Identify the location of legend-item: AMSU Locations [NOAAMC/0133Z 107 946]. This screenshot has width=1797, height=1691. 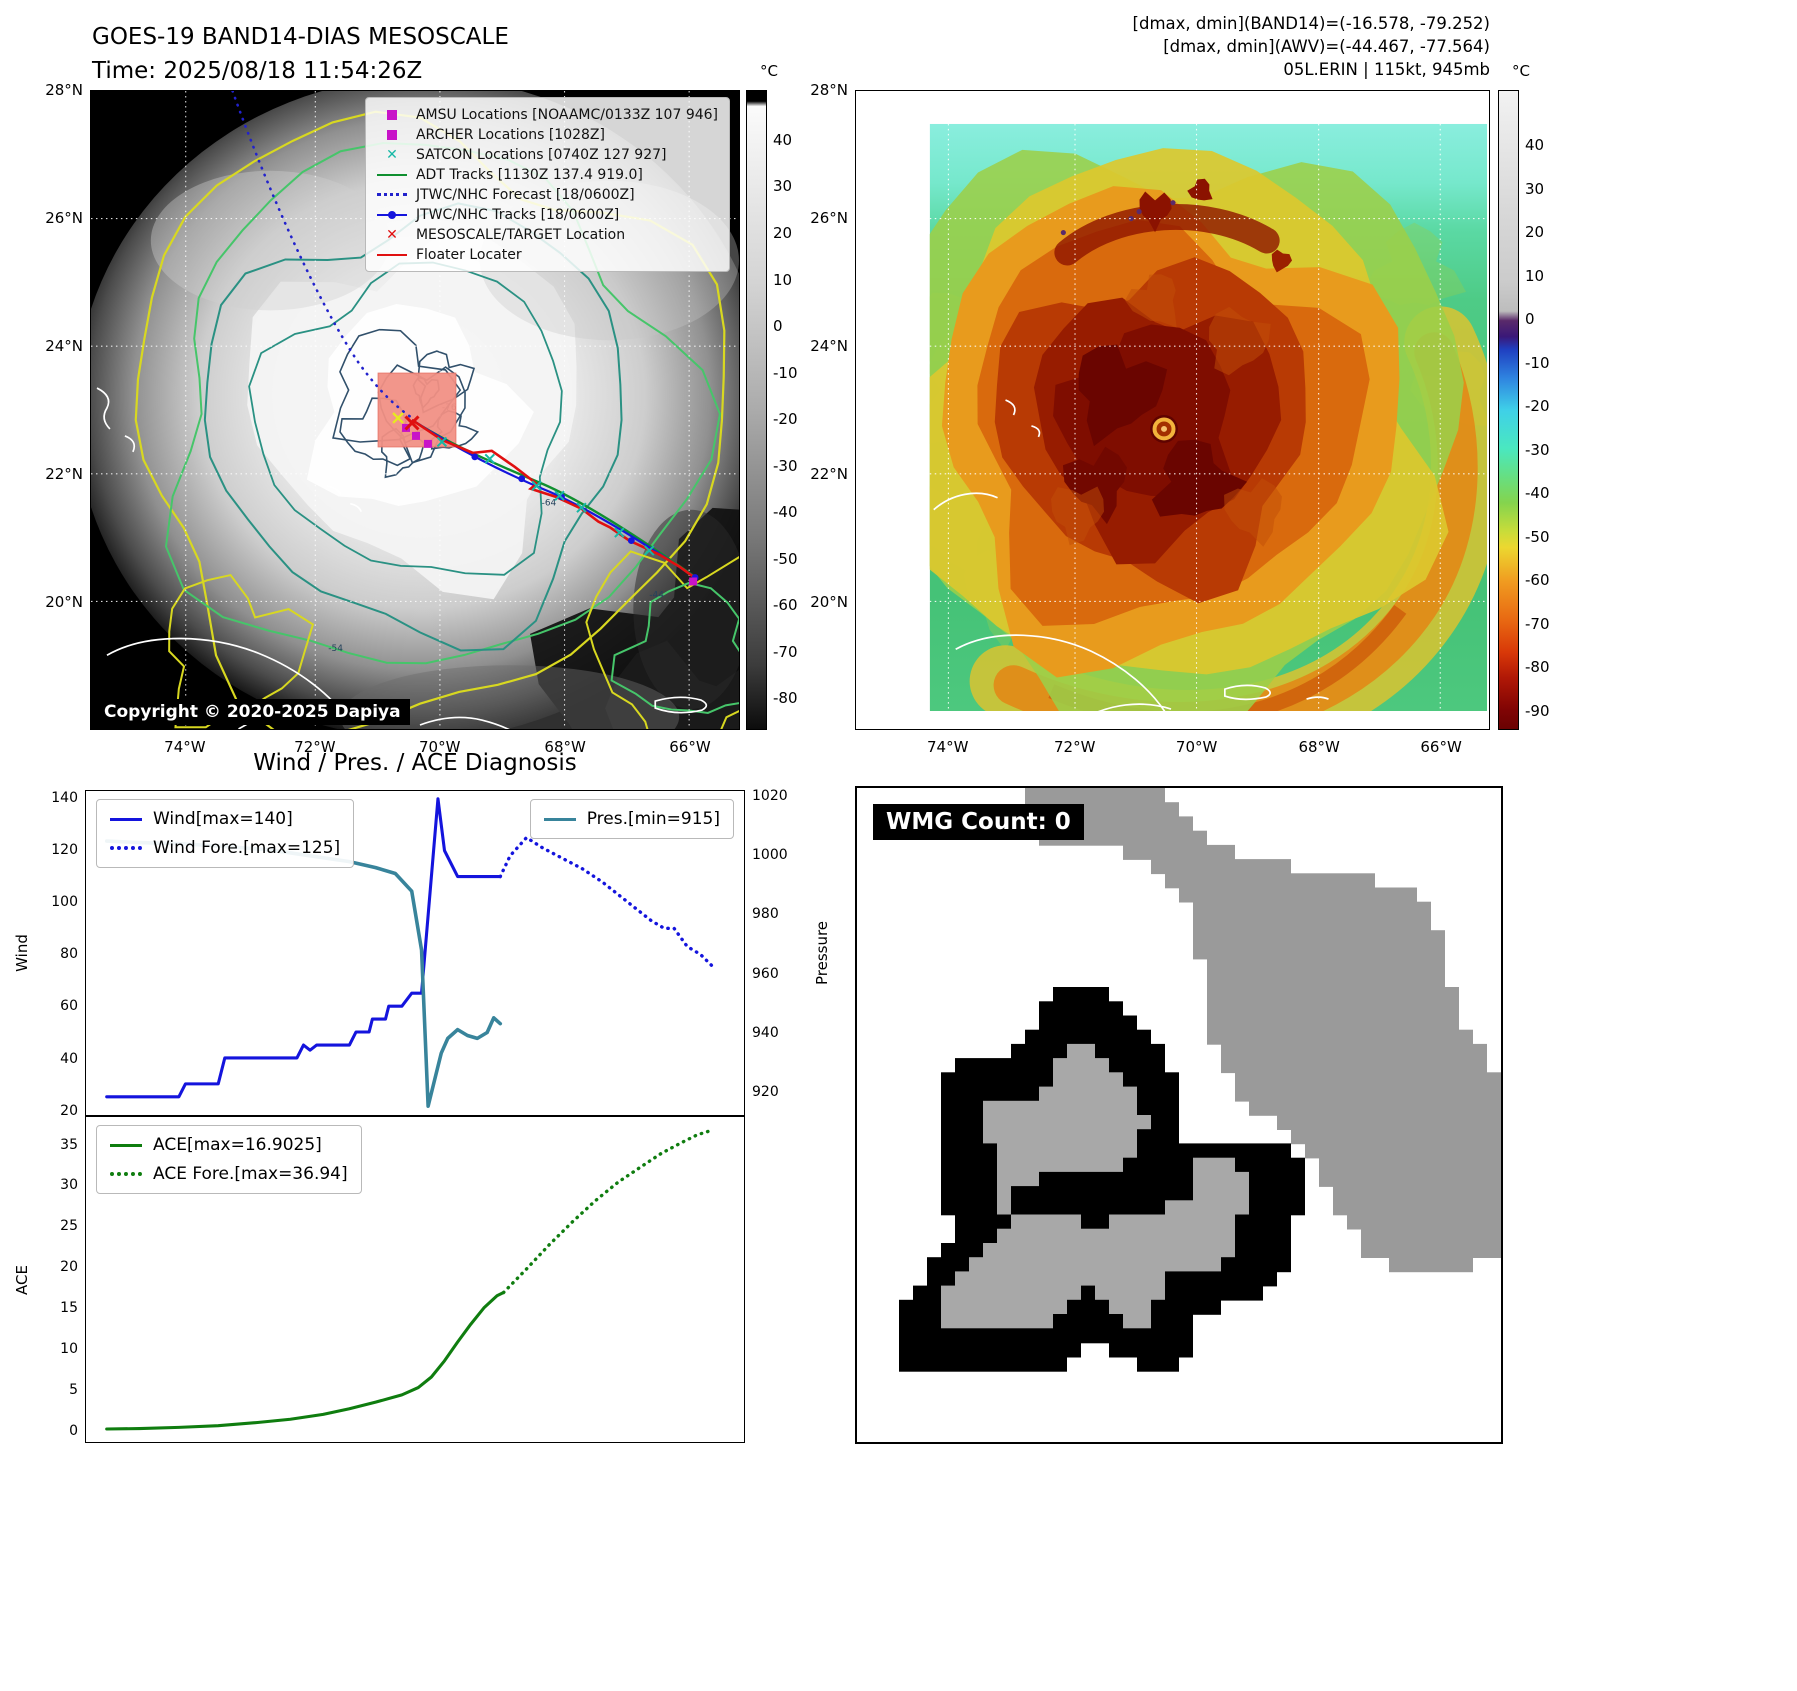
(547, 114).